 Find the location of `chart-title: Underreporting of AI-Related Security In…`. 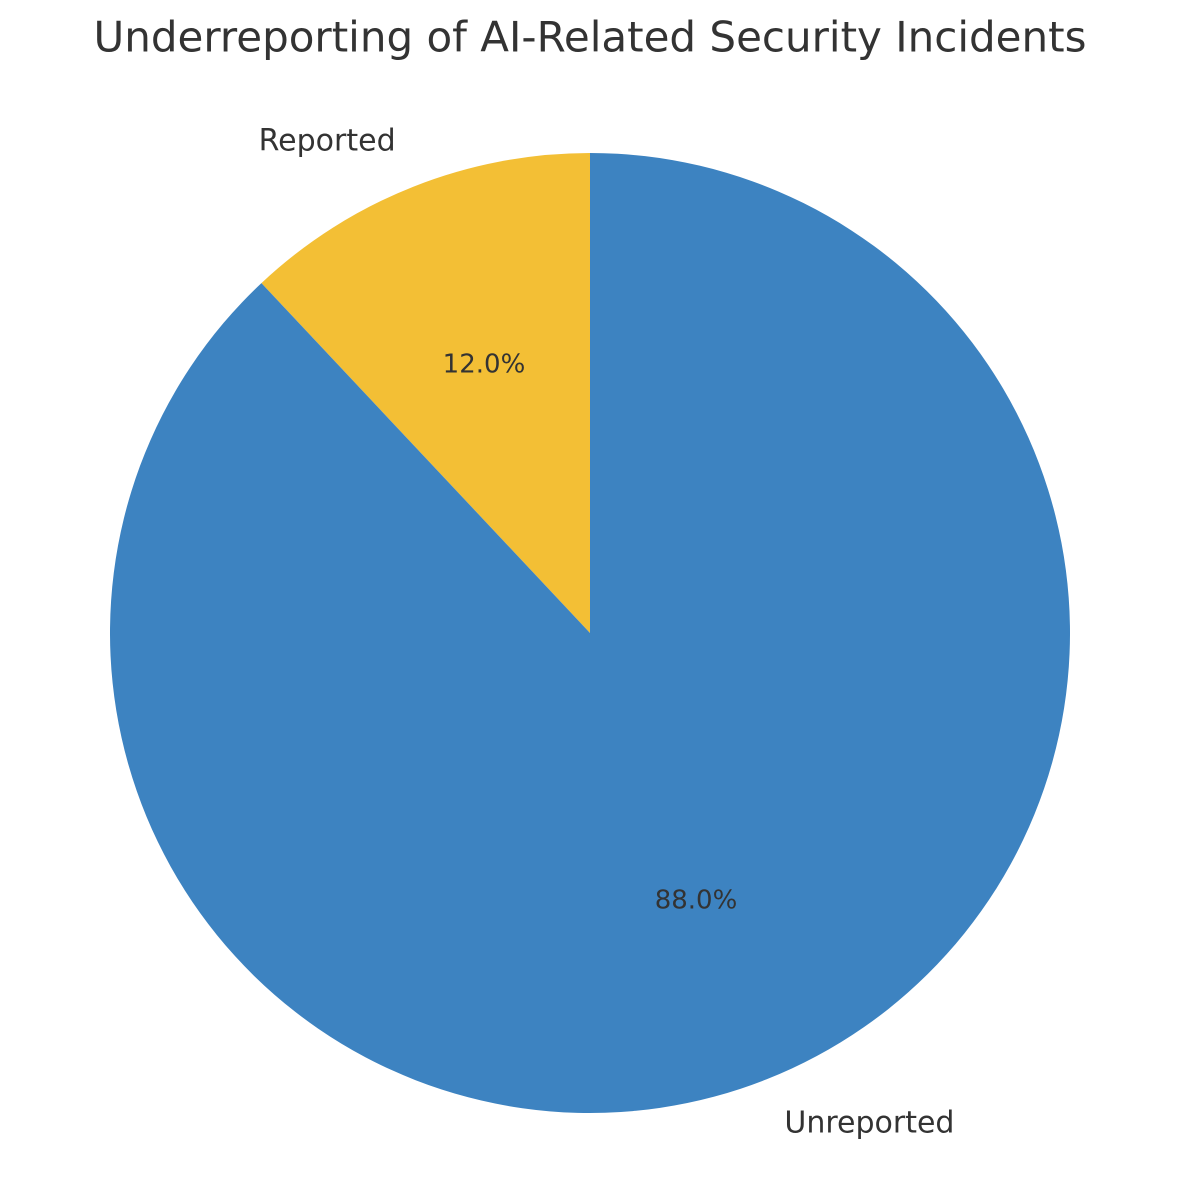

chart-title: Underreporting of AI-Related Security In… is located at coordinates (590, 37).